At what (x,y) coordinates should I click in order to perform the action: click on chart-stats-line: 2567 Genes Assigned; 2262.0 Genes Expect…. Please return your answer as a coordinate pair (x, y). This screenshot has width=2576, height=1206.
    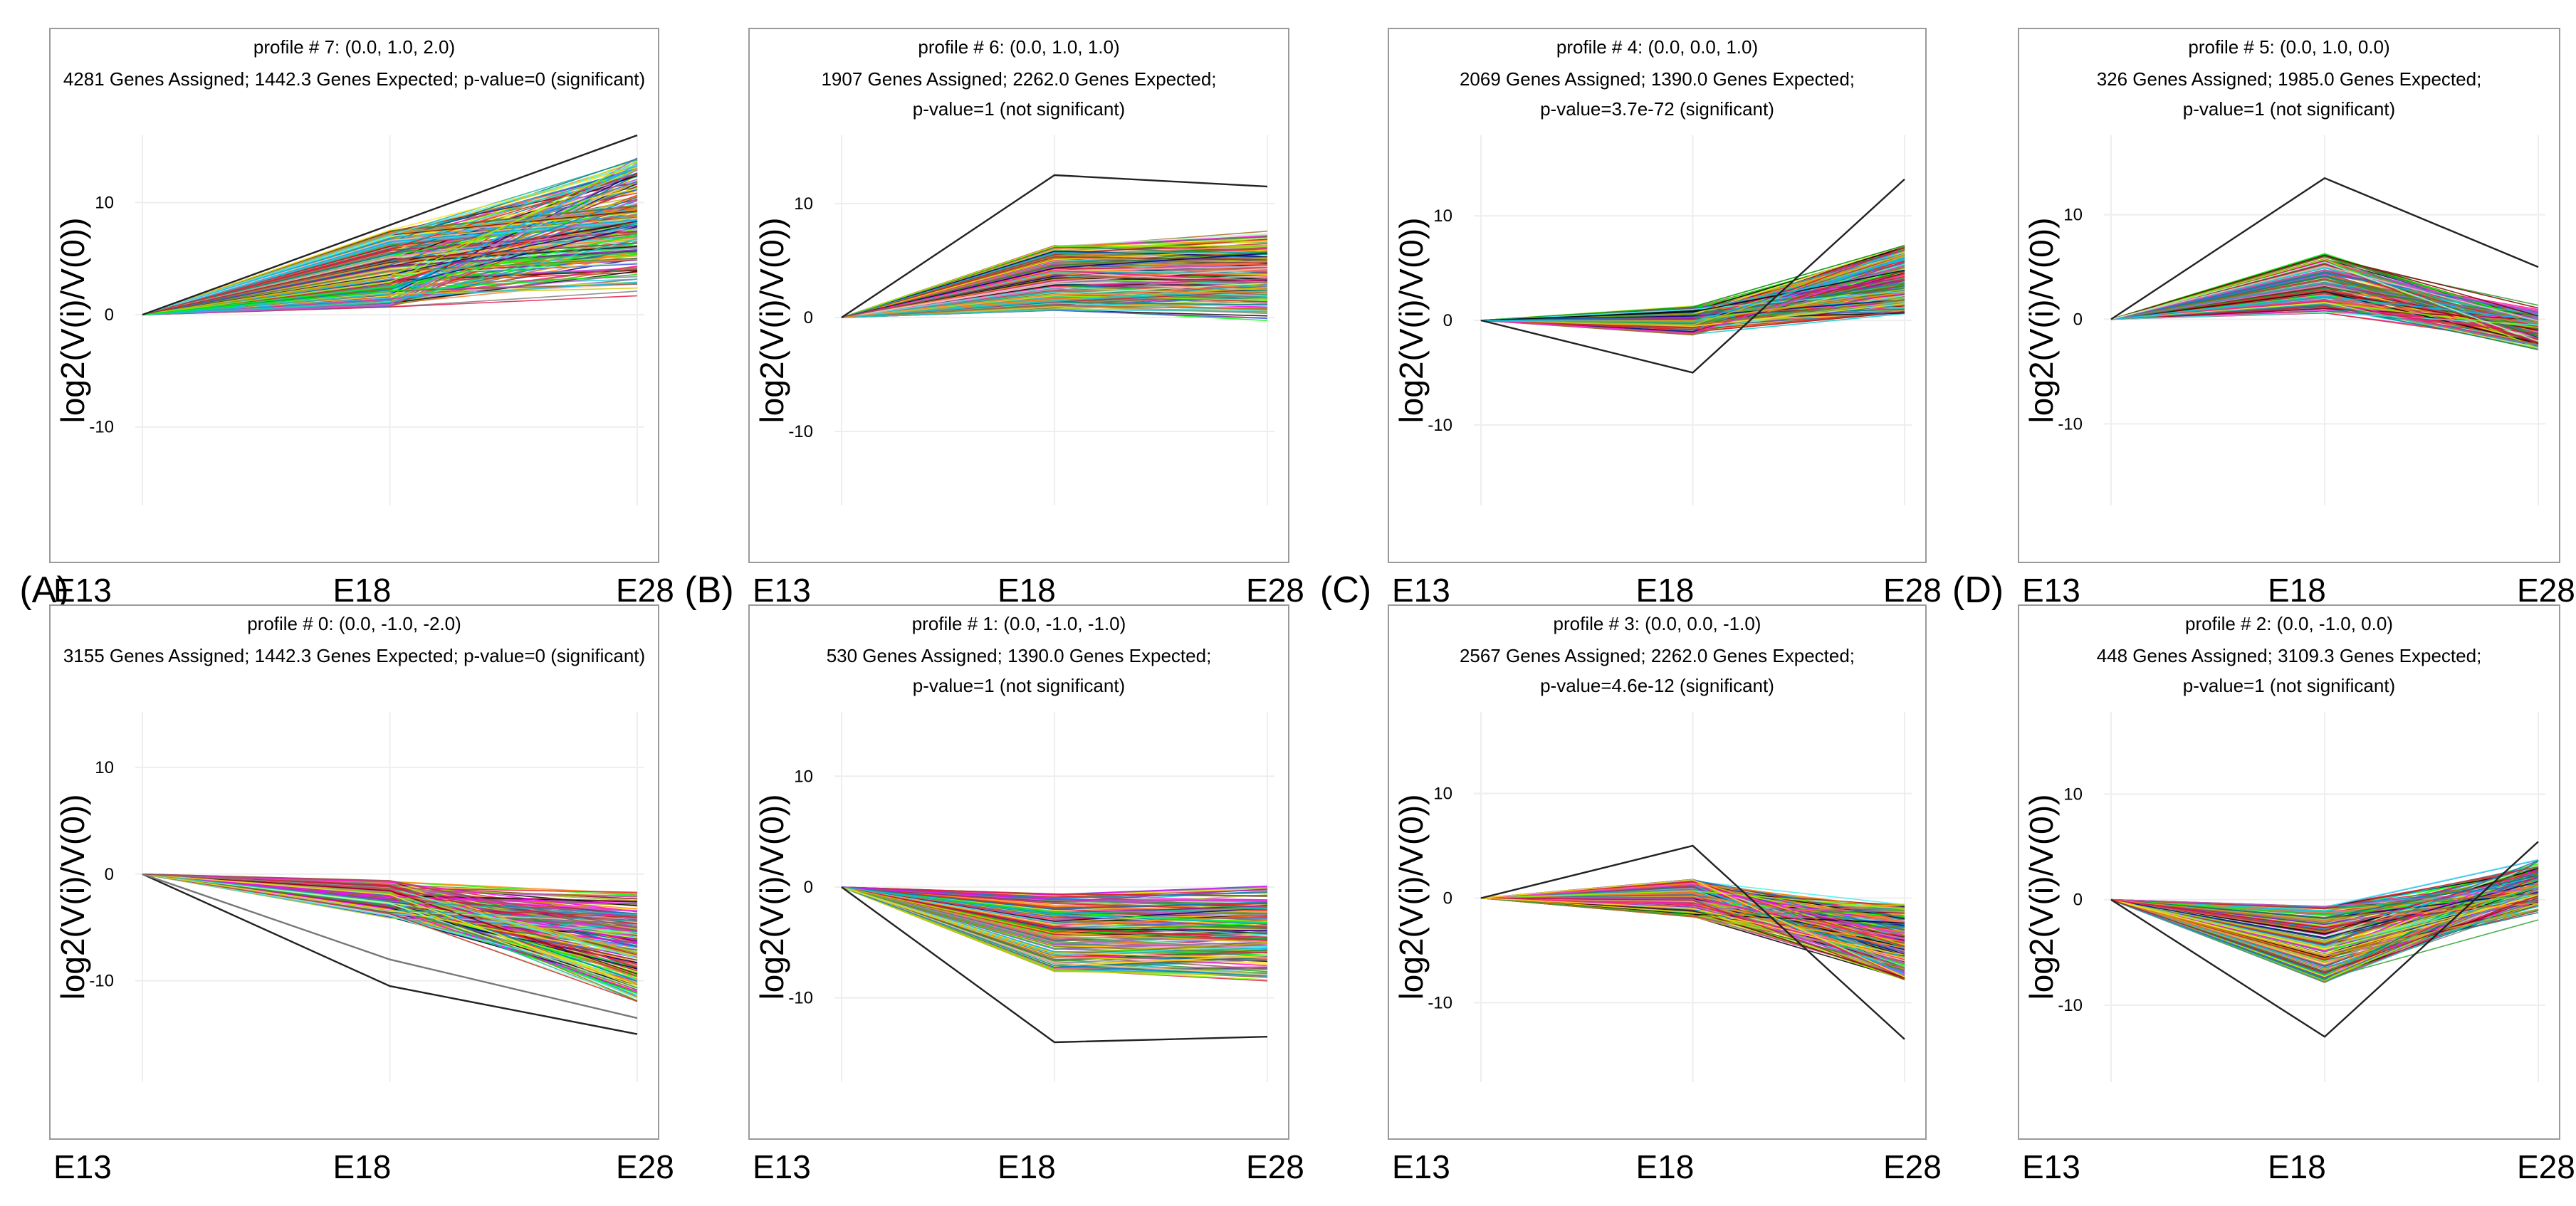
    Looking at the image, I should click on (1657, 655).